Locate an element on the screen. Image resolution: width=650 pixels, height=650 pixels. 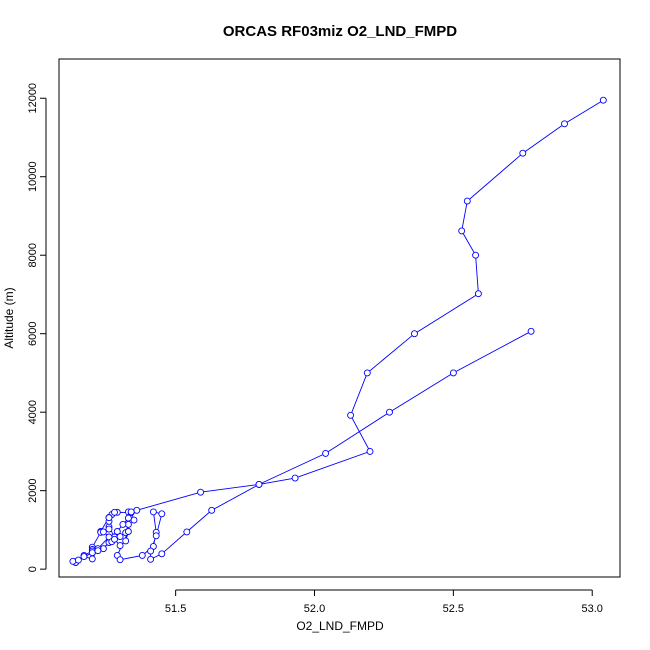
x-axis: 51.5 52.0 52.5 53.0 is located at coordinates (384, 602).